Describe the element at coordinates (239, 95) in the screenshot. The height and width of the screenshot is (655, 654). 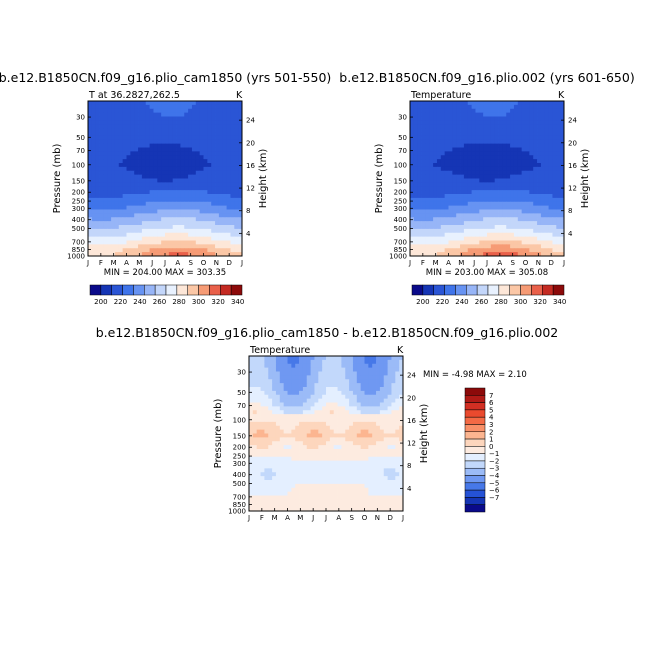
I see `units-label: K` at that location.